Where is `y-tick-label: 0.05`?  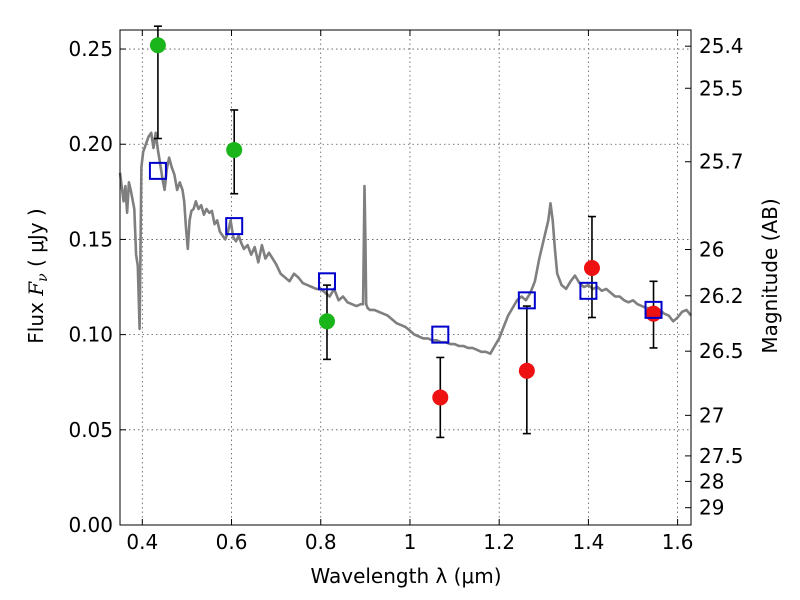 y-tick-label: 0.05 is located at coordinates (90, 430).